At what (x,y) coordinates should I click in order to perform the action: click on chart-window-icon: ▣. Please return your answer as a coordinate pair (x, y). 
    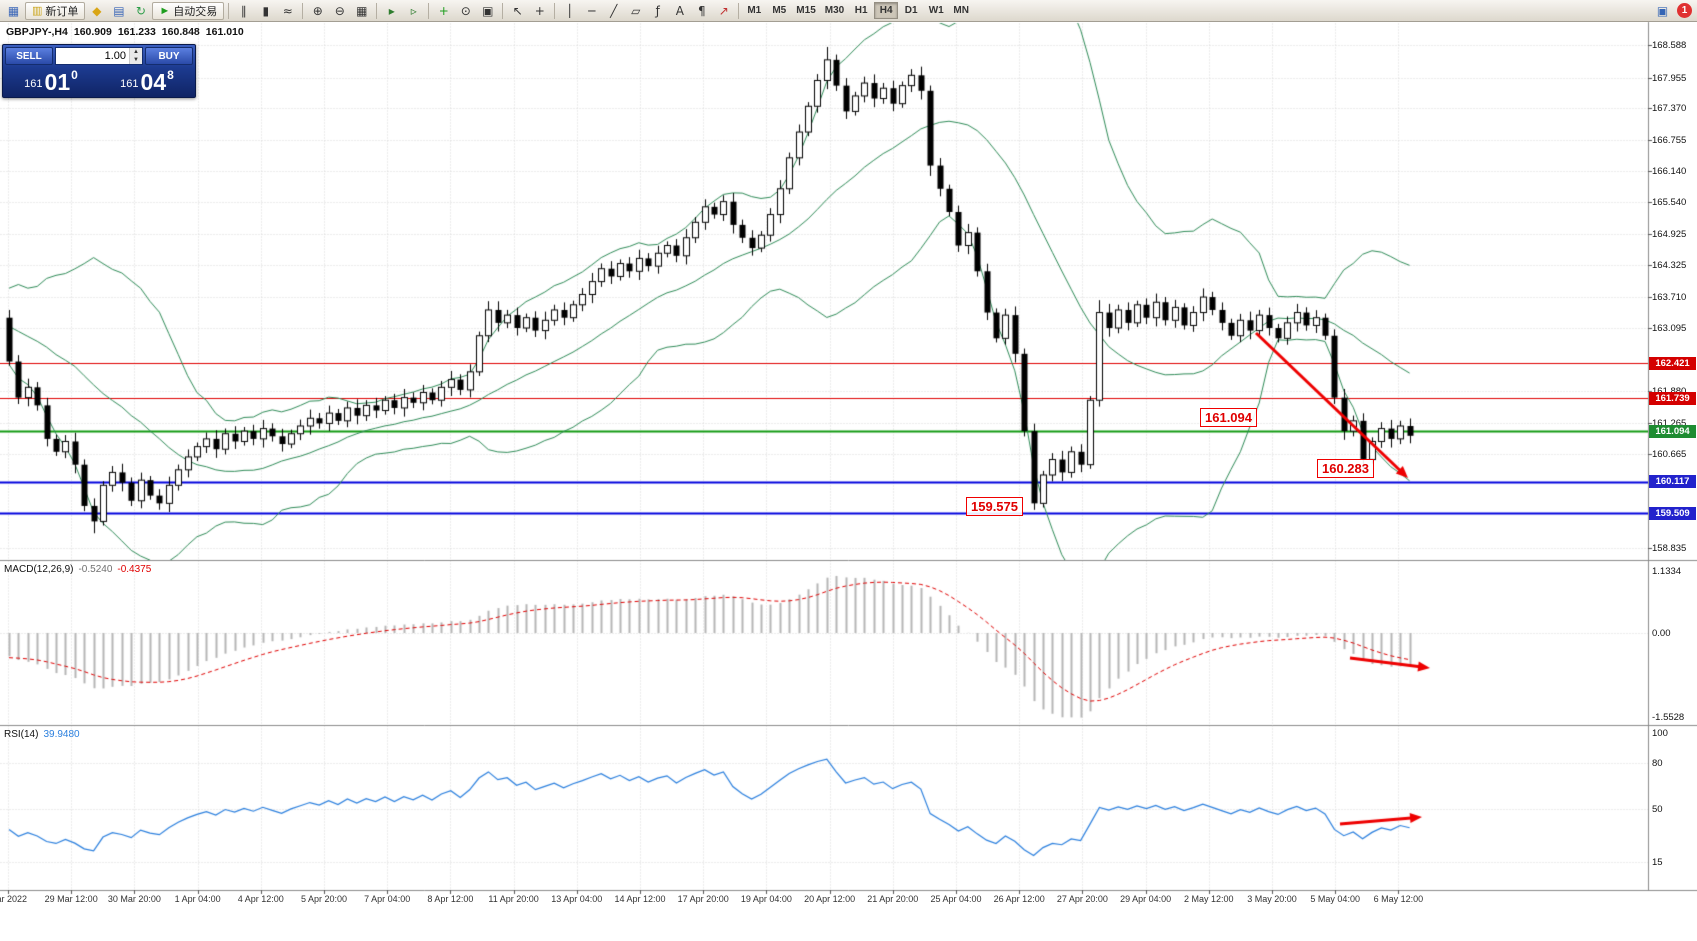
    Looking at the image, I should click on (1662, 11).